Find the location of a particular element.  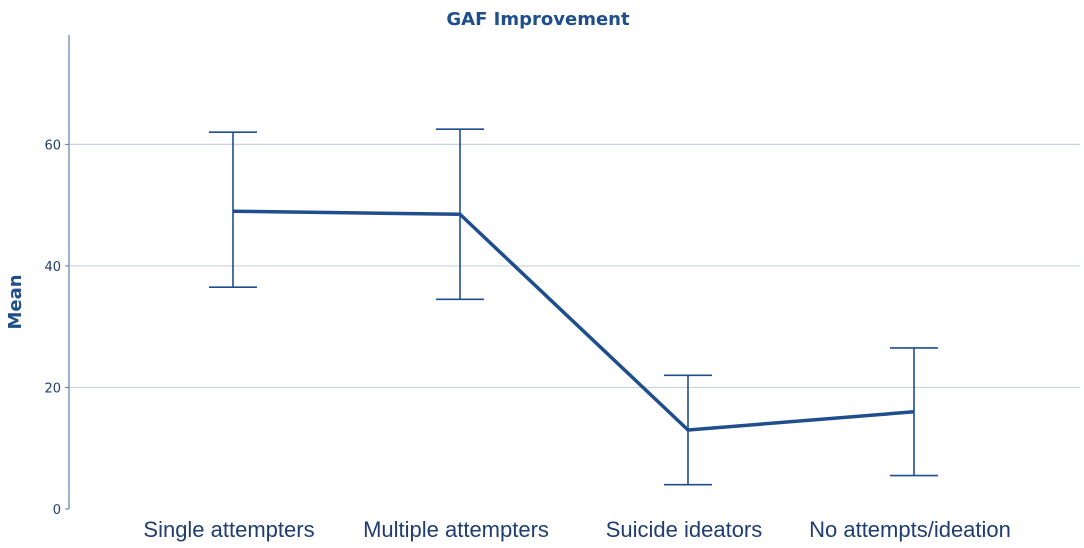

chart-title: GAF Improvement is located at coordinates (538, 19).